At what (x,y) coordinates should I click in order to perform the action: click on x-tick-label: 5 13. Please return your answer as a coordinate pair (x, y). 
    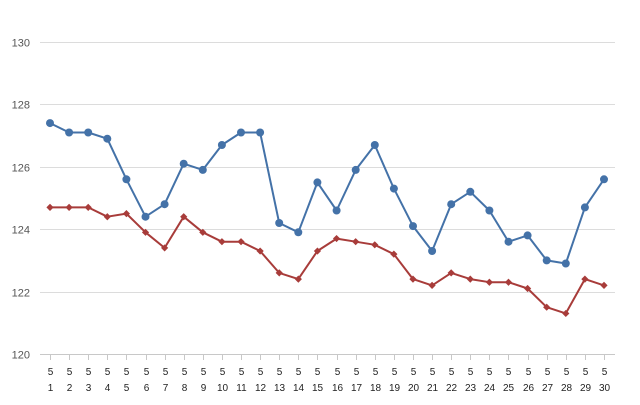
    Looking at the image, I should click on (280, 380).